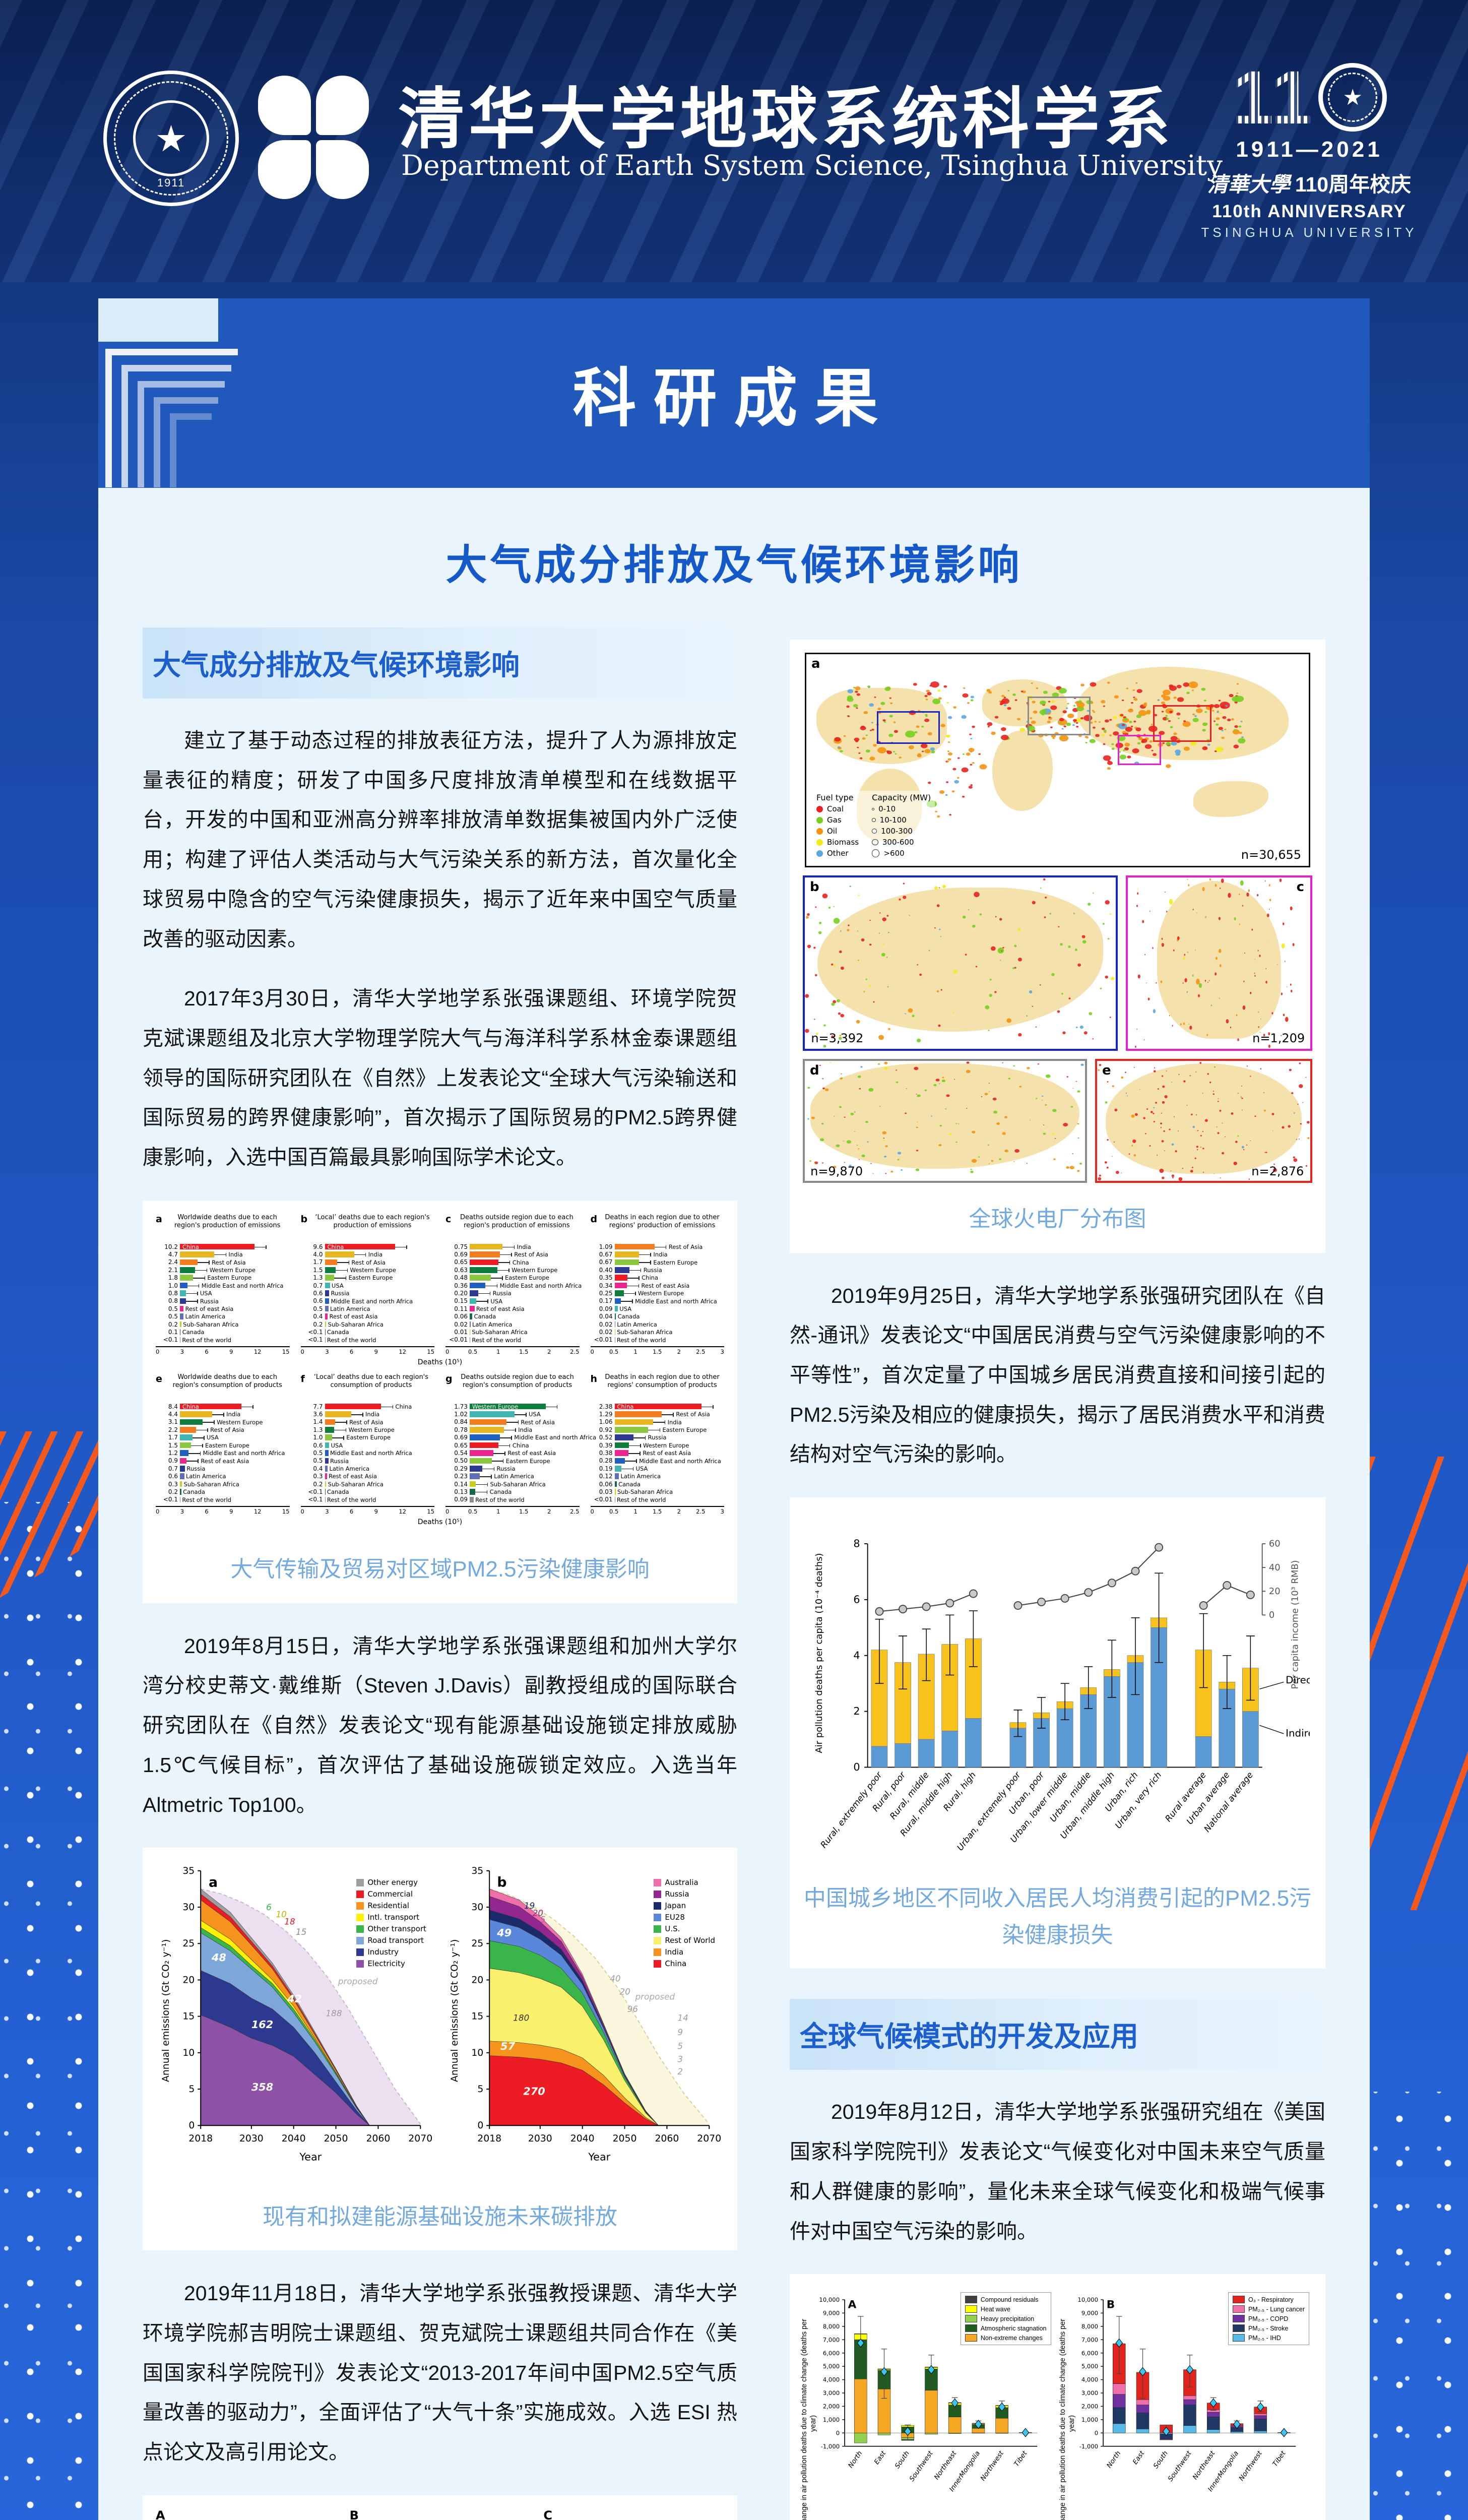  I want to click on bar-row: 1.5 Eastern Europe, so click(208, 1445).